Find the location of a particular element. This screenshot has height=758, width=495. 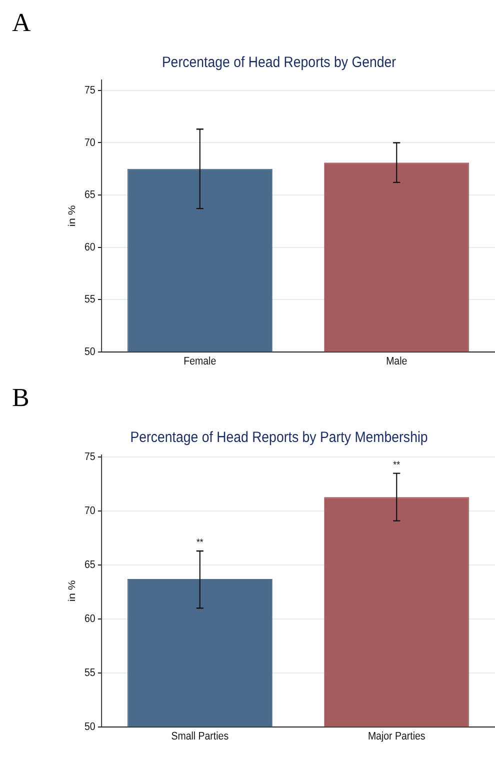

text: B is located at coordinates (21, 398).